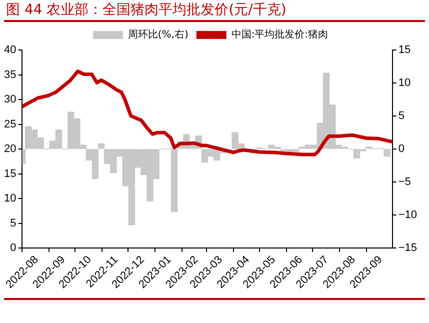  Describe the element at coordinates (158, 34) in the screenshot. I see `legend-label: 周环比(%,右)` at that location.